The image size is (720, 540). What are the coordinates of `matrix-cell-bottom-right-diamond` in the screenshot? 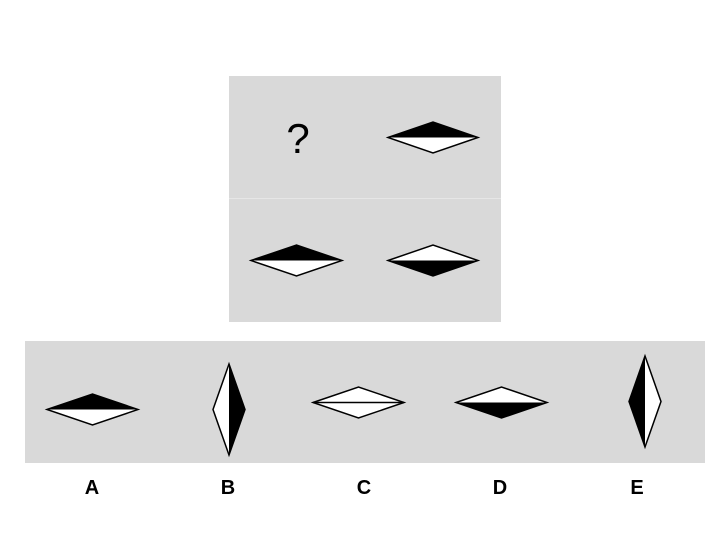 It's located at (433, 260).